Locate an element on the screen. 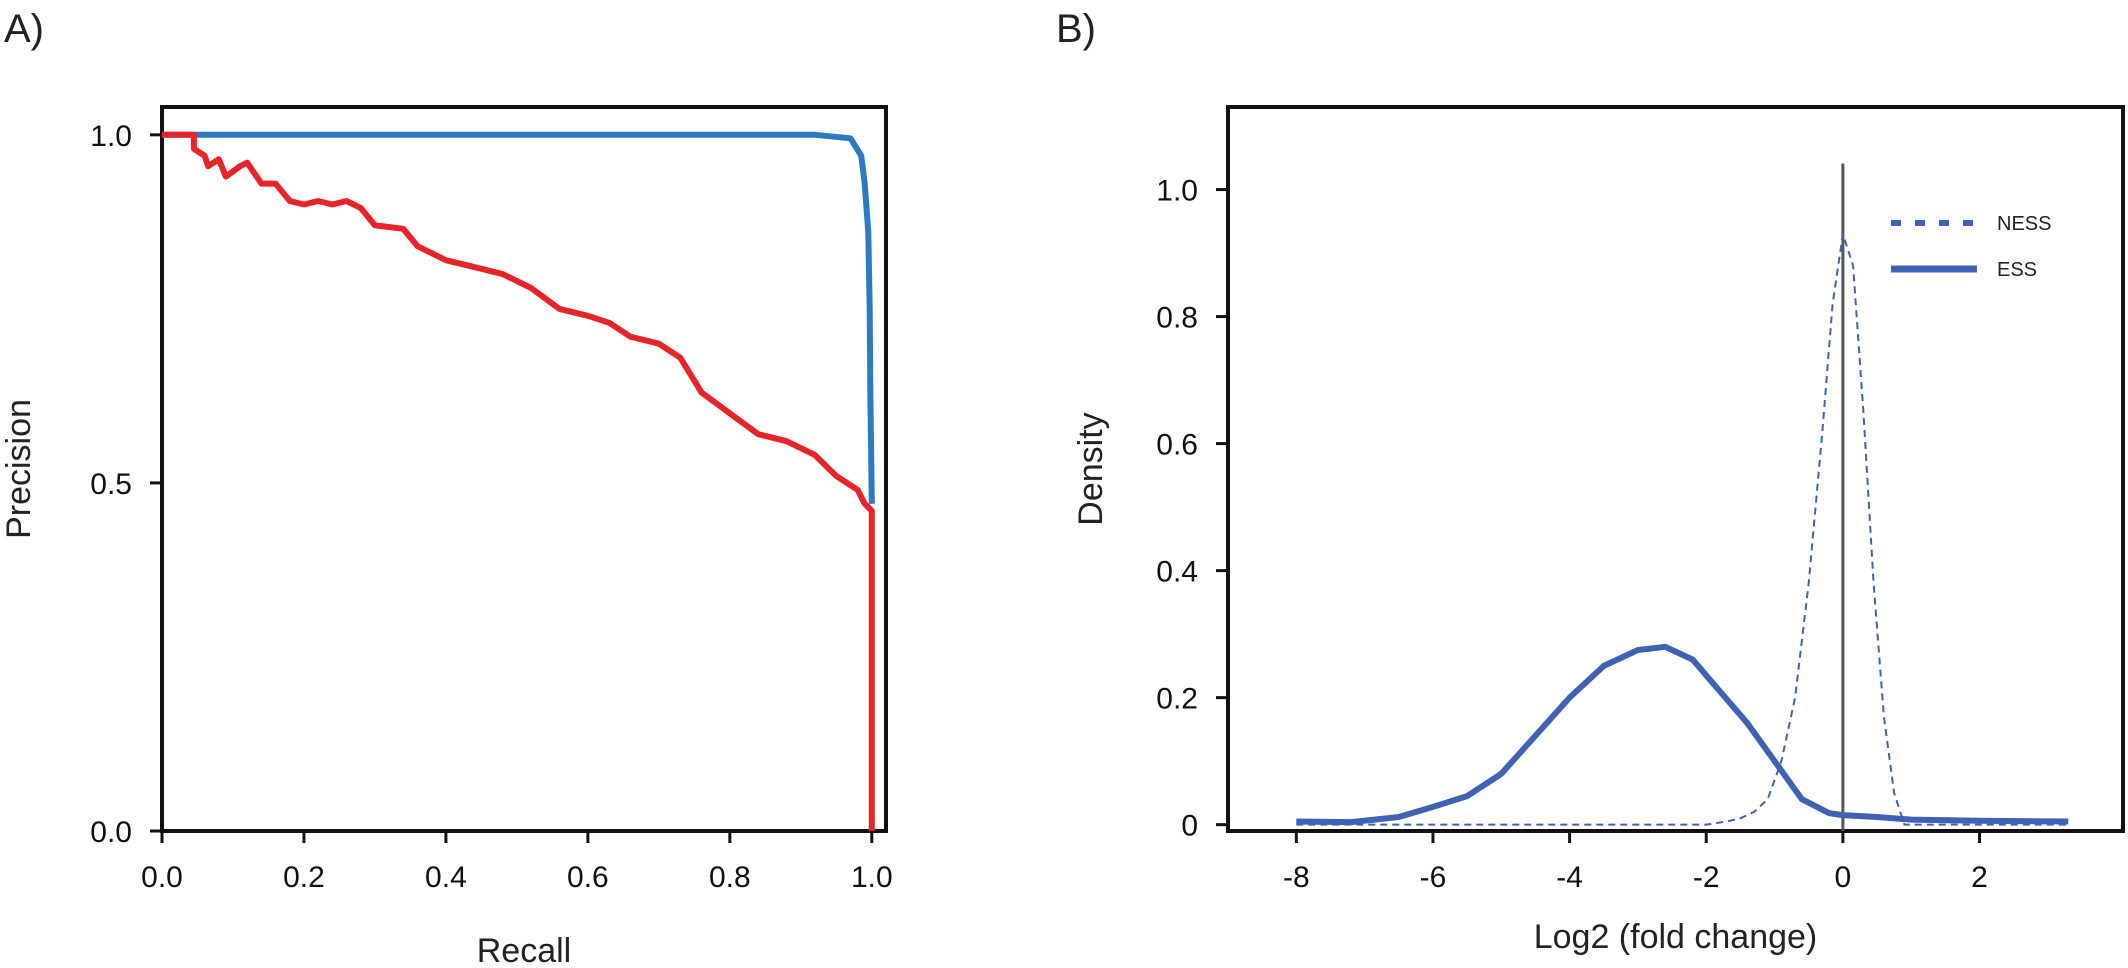  x-tick-label: 0.4 is located at coordinates (446, 877).